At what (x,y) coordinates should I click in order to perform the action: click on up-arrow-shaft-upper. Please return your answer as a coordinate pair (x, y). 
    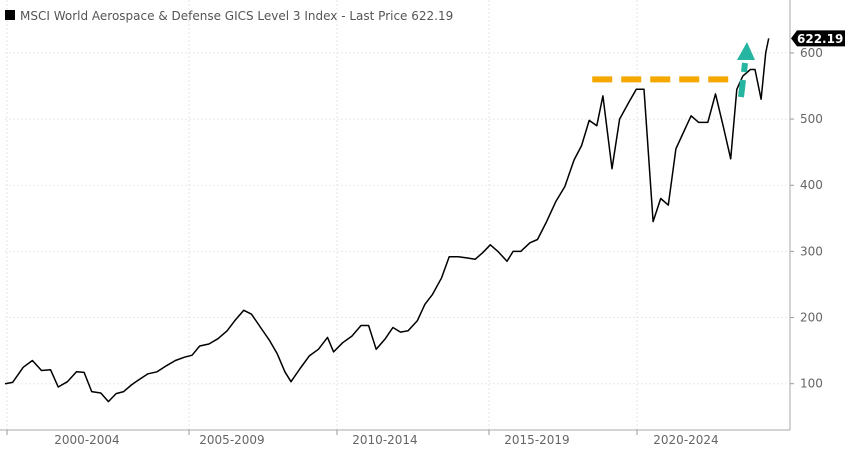
    Looking at the image, I should click on (744, 67).